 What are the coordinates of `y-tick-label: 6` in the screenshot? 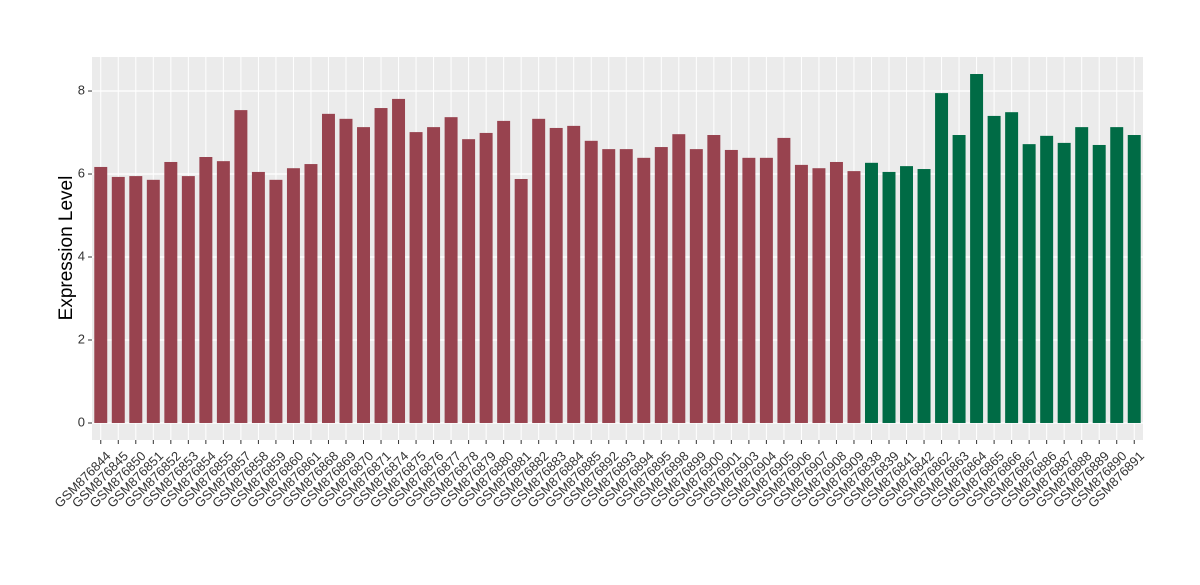 It's located at (81, 172).